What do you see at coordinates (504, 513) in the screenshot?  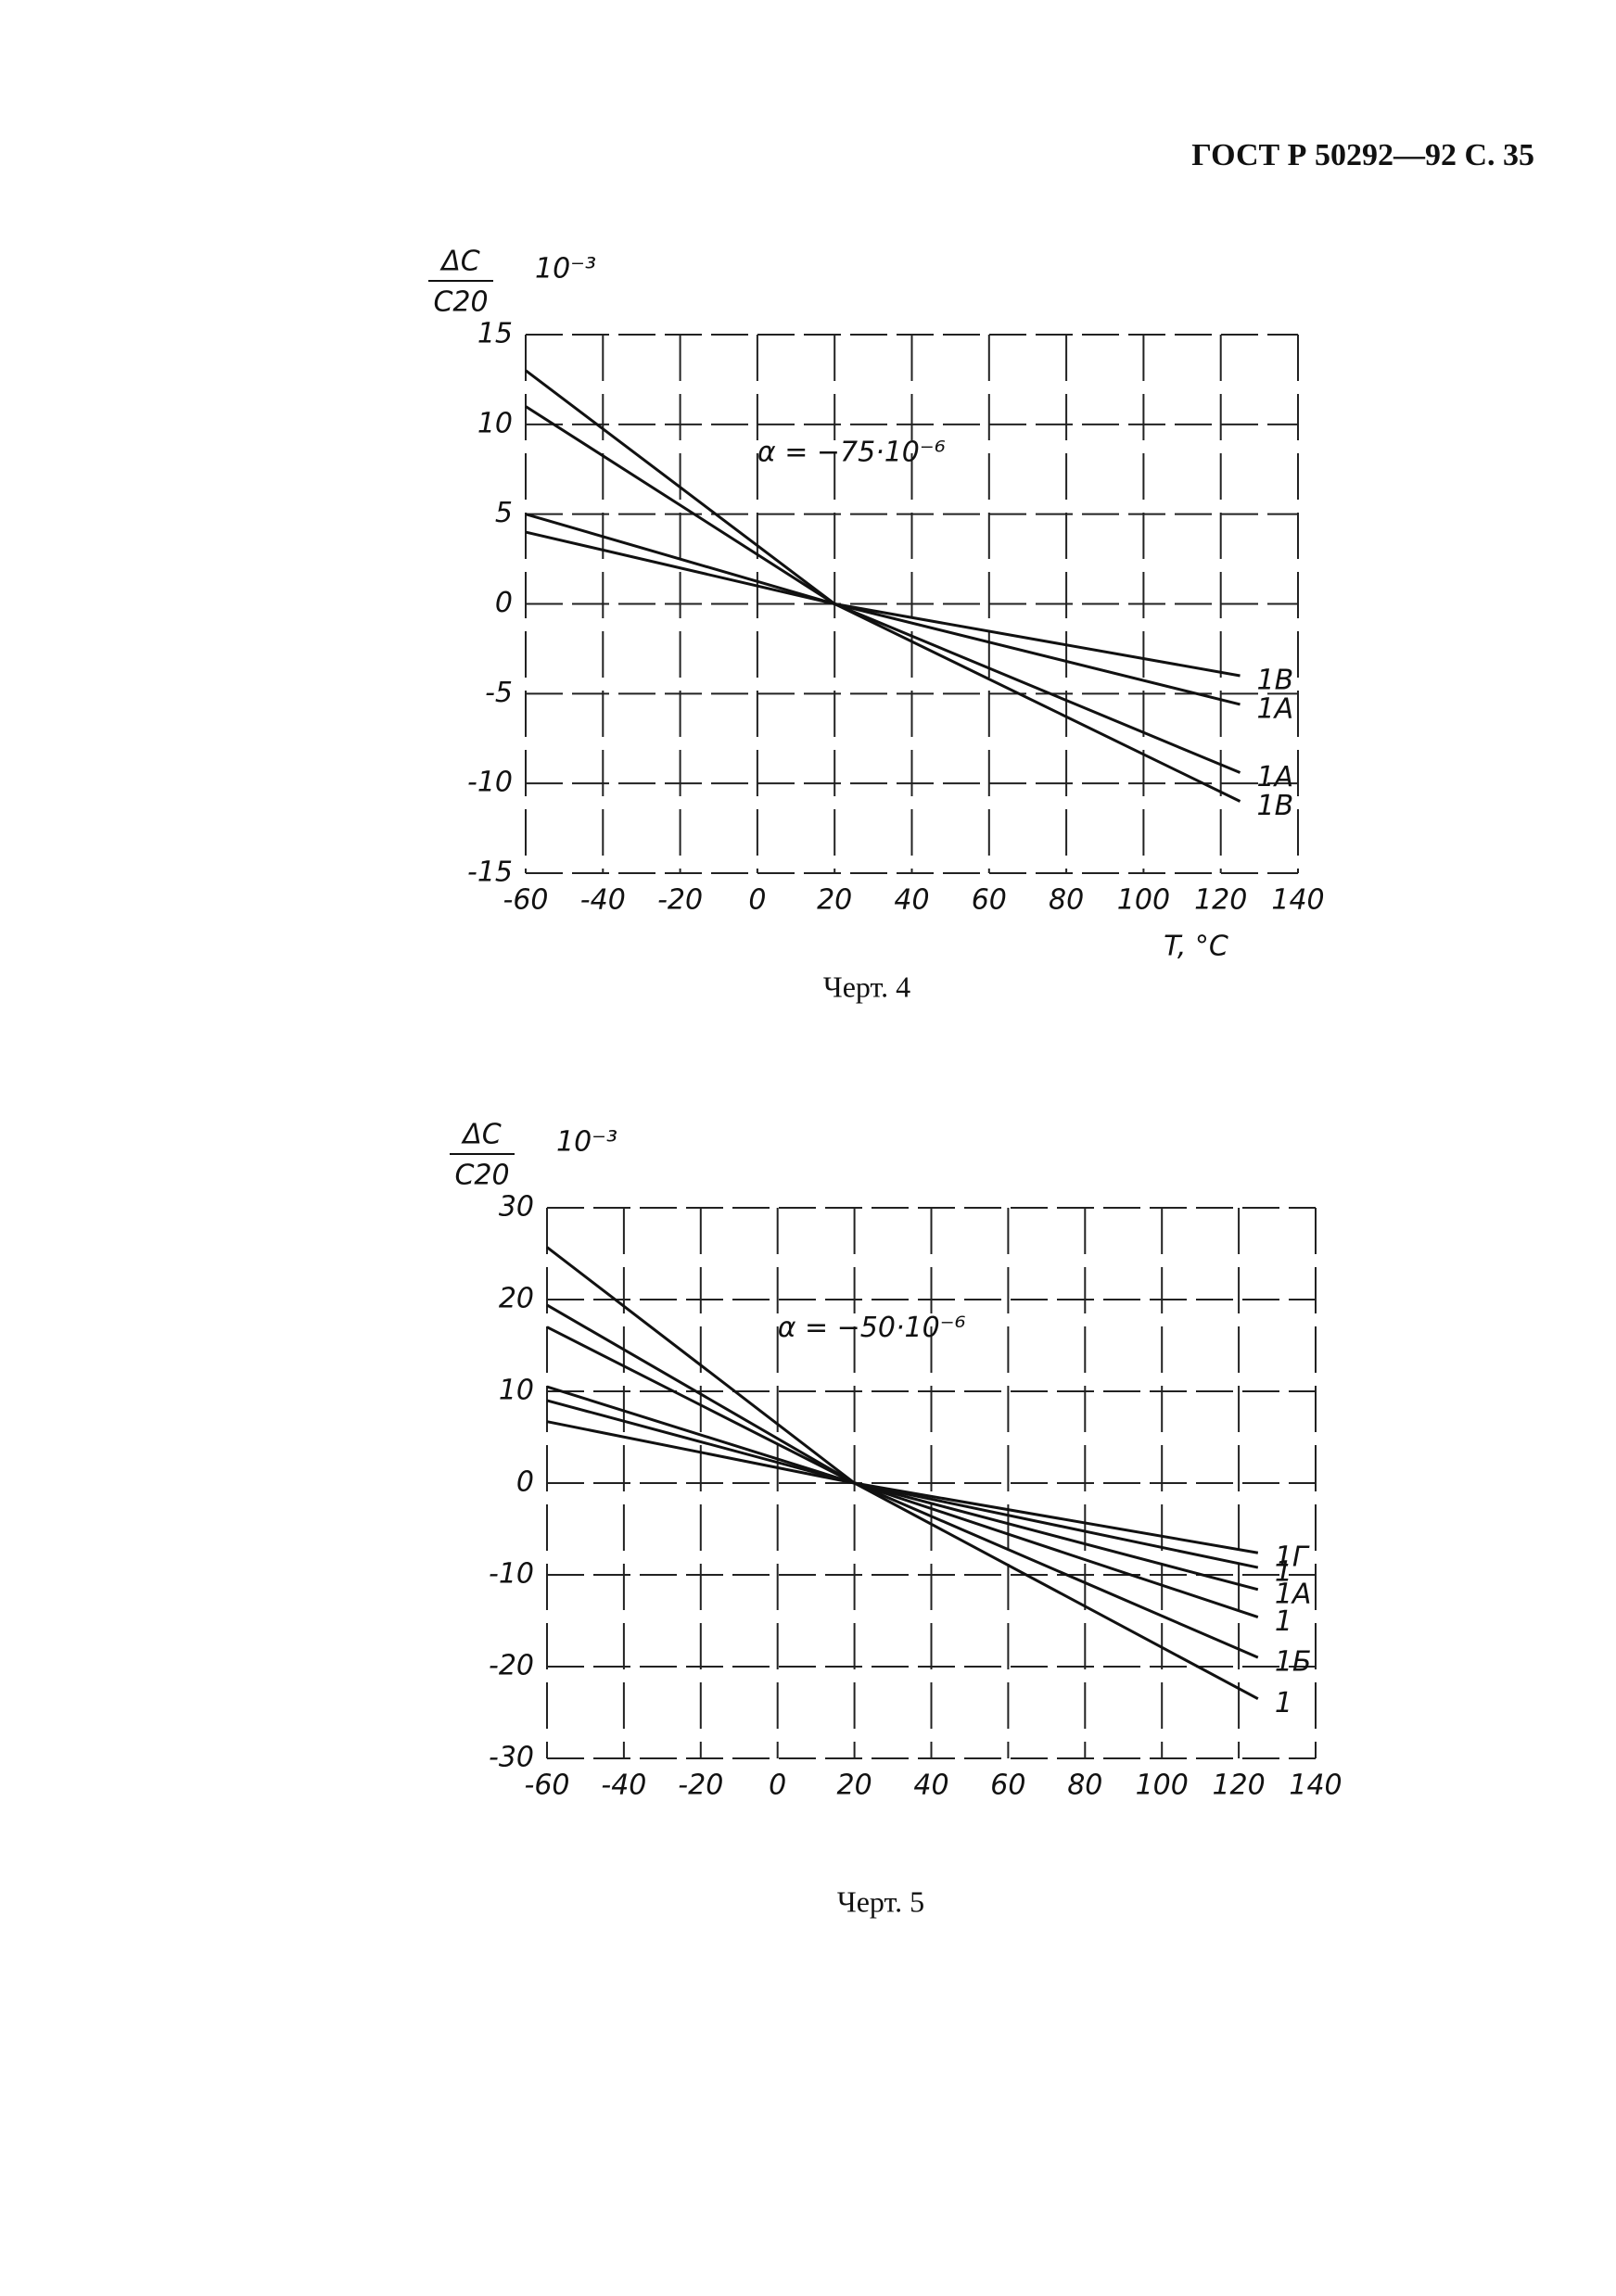 I see `y-tick-label: 5` at bounding box center [504, 513].